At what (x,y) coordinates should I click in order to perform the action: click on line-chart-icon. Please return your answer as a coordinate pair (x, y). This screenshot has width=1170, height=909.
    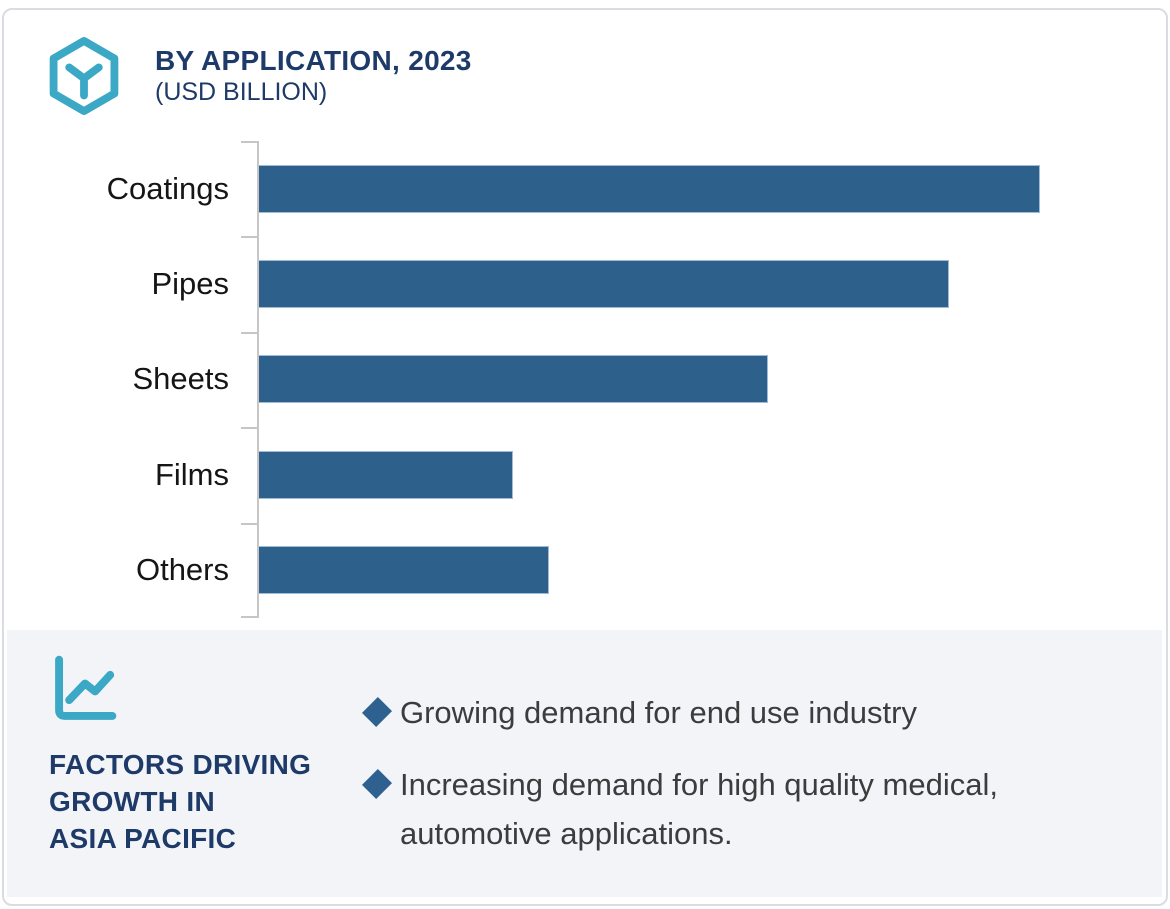
    Looking at the image, I should click on (86, 687).